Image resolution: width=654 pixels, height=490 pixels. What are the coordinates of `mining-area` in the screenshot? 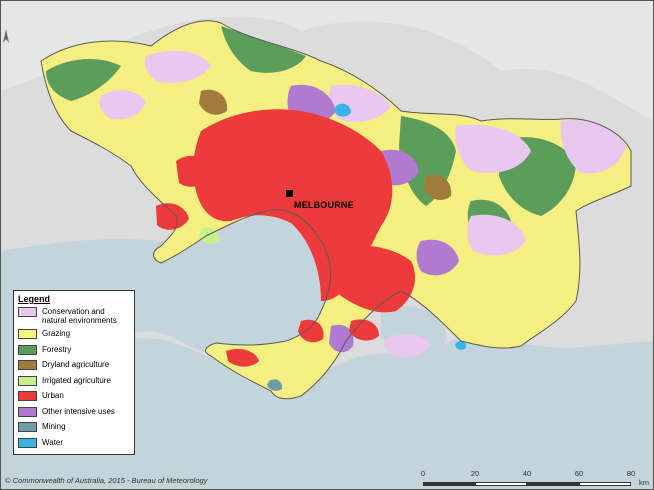 It's located at (275, 385).